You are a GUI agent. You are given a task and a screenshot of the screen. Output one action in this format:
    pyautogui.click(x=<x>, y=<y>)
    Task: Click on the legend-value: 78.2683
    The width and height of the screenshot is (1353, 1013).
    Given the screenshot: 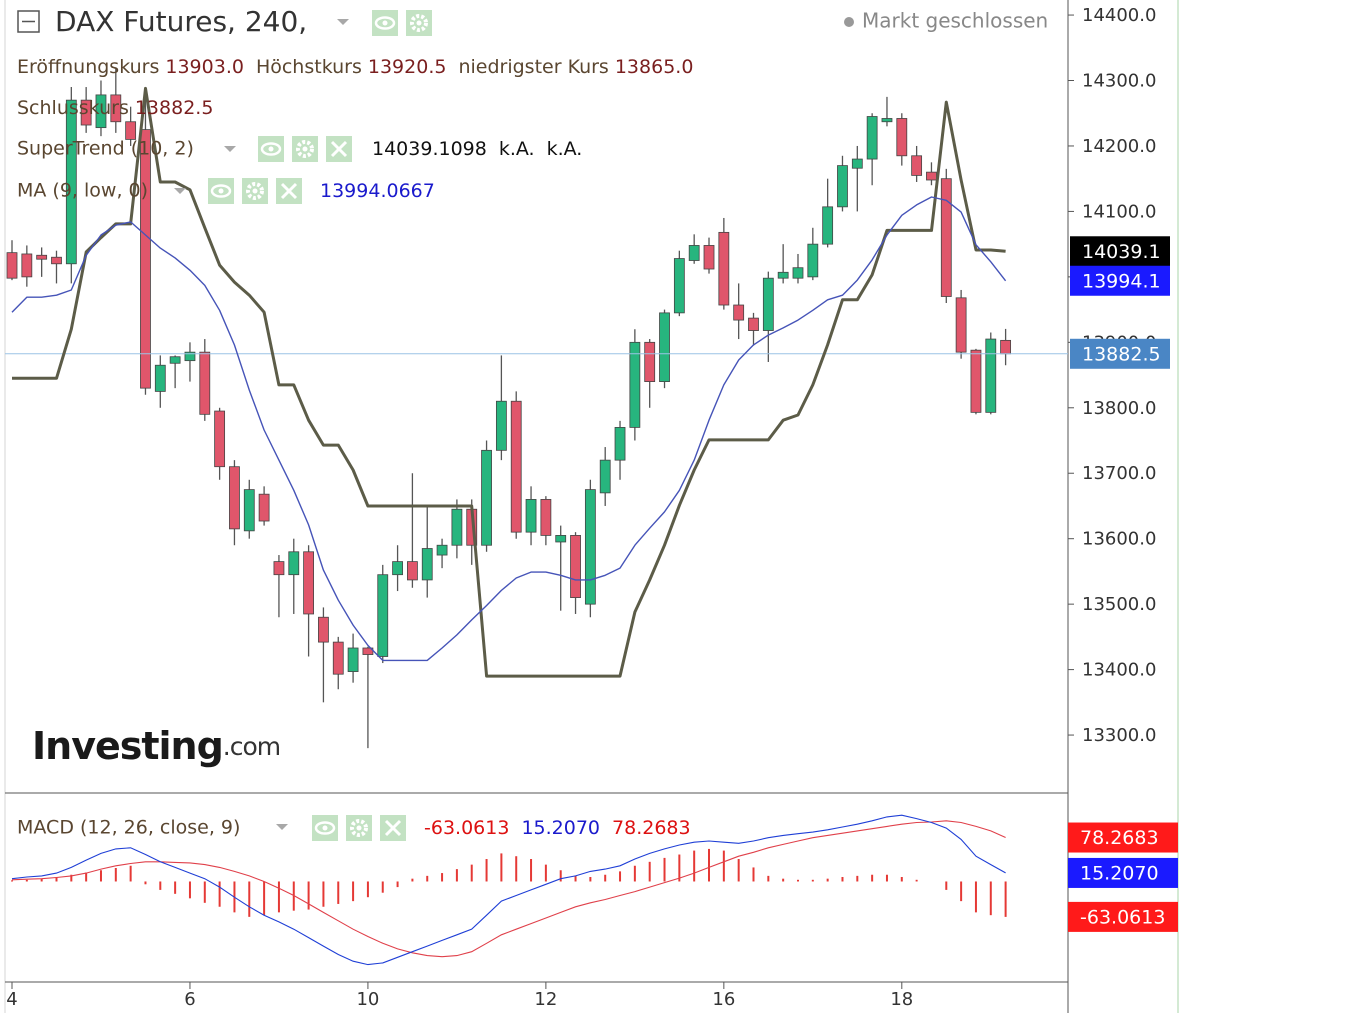 What is the action you would take?
    pyautogui.click(x=651, y=828)
    